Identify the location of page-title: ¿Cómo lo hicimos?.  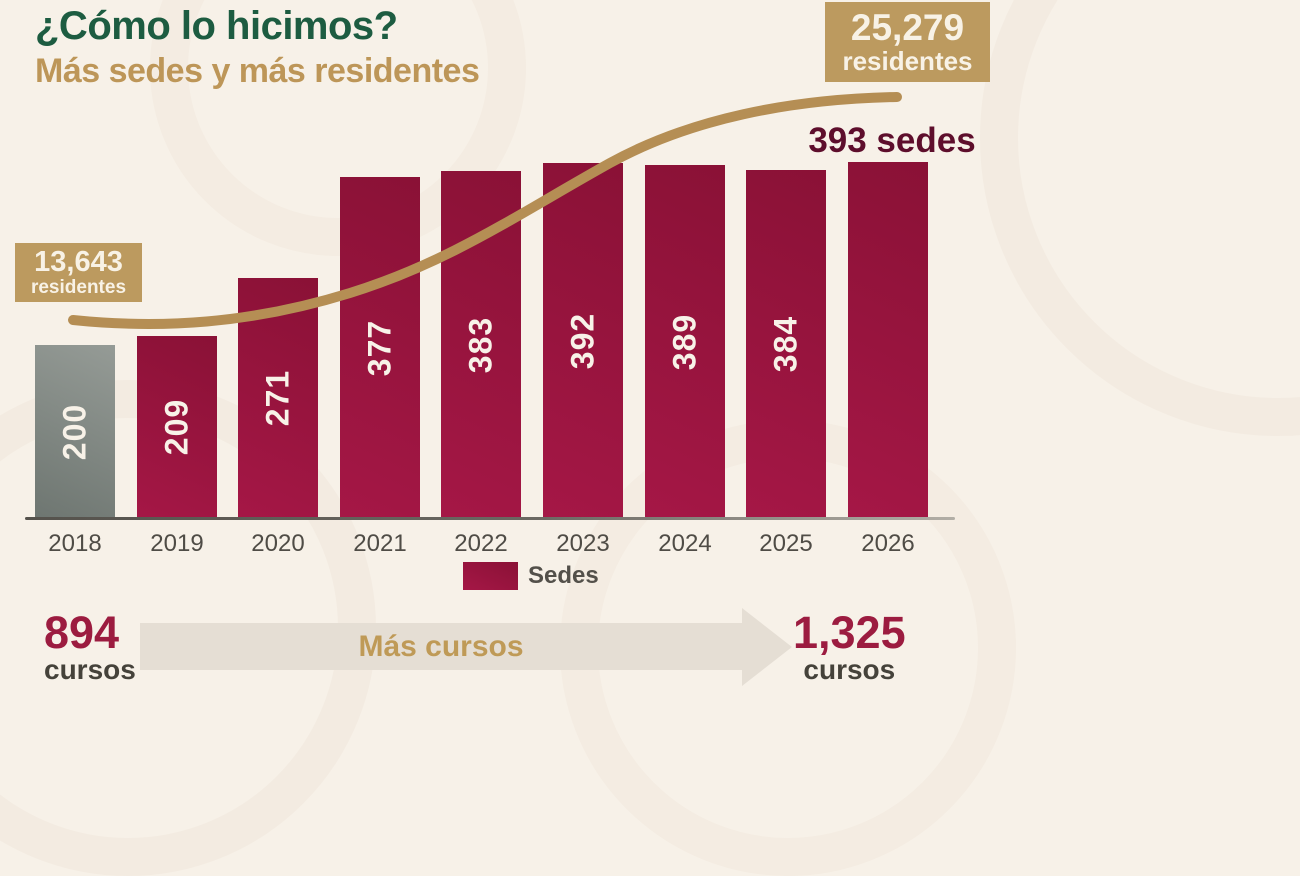
(216, 26).